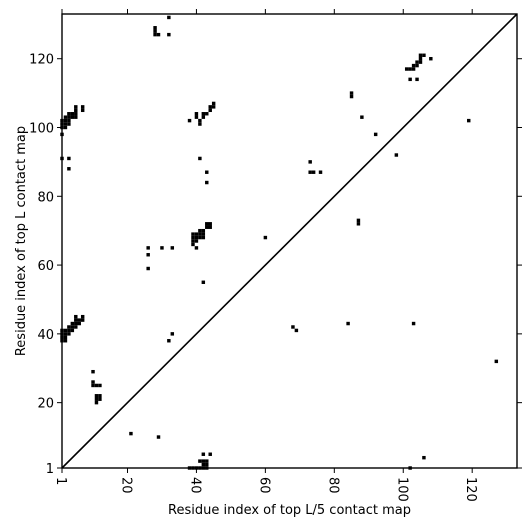 The width and height of the screenshot is (531, 531). Describe the element at coordinates (470, 489) in the screenshot. I see `x-tick-label: 120` at that location.